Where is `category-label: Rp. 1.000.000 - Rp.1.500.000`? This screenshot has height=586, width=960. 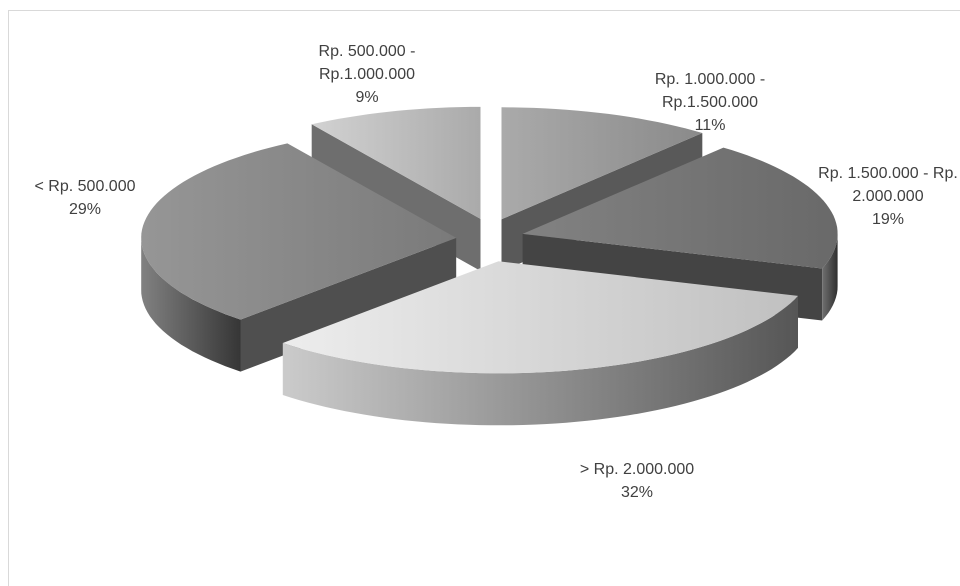
category-label: Rp. 1.000.000 - Rp.1.500.000 is located at coordinates (710, 91).